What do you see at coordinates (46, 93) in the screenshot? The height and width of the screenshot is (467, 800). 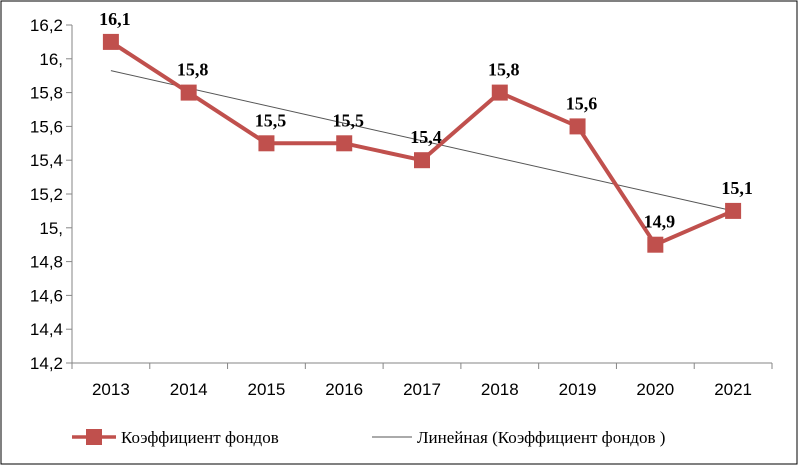 I see `y-tick-label: 15,8` at bounding box center [46, 93].